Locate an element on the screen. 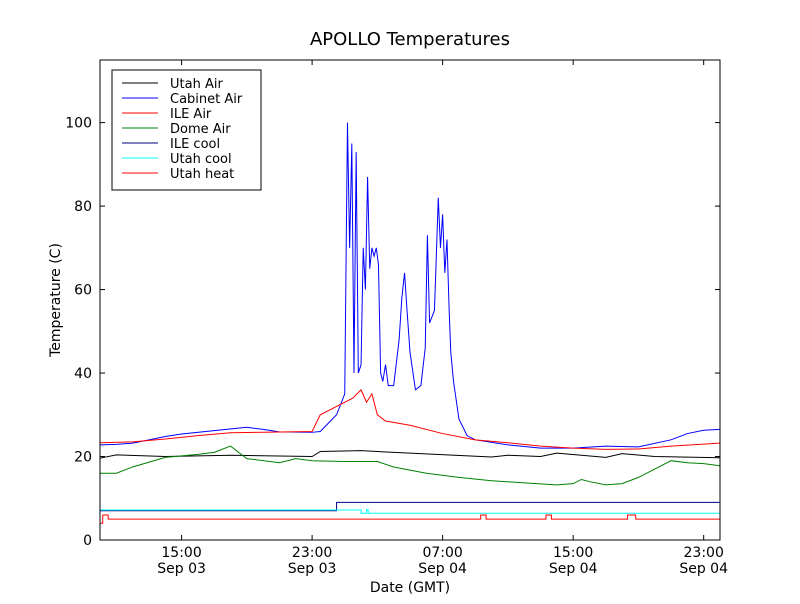  legend-label-utah-heat: Utah heat is located at coordinates (202, 174).